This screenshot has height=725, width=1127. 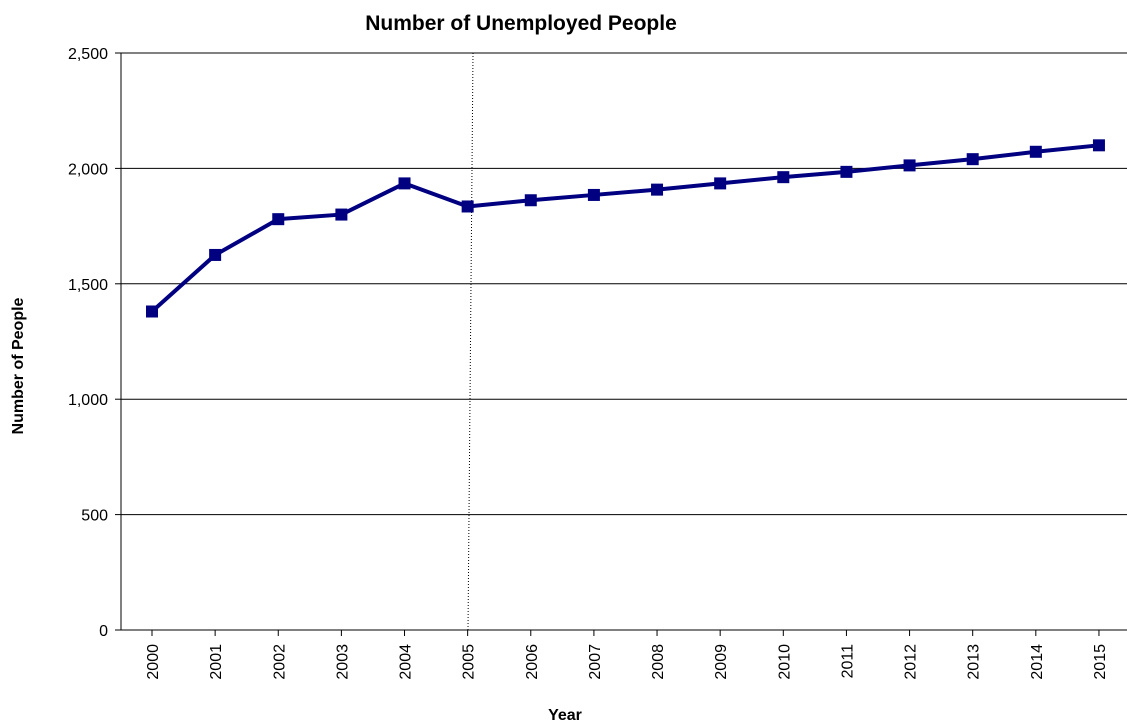 What do you see at coordinates (341, 214) in the screenshot?
I see `data-point-2003` at bounding box center [341, 214].